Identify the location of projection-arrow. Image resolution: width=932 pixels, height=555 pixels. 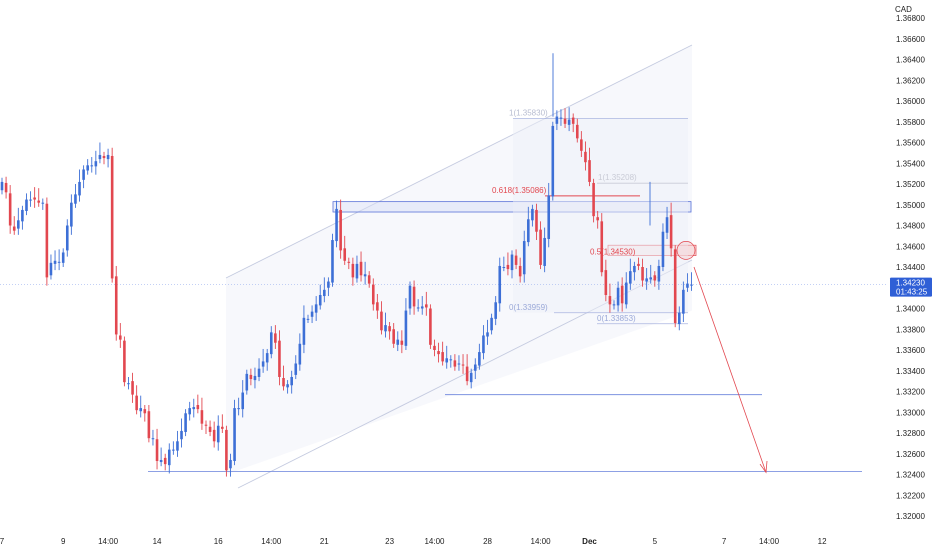
(730, 369).